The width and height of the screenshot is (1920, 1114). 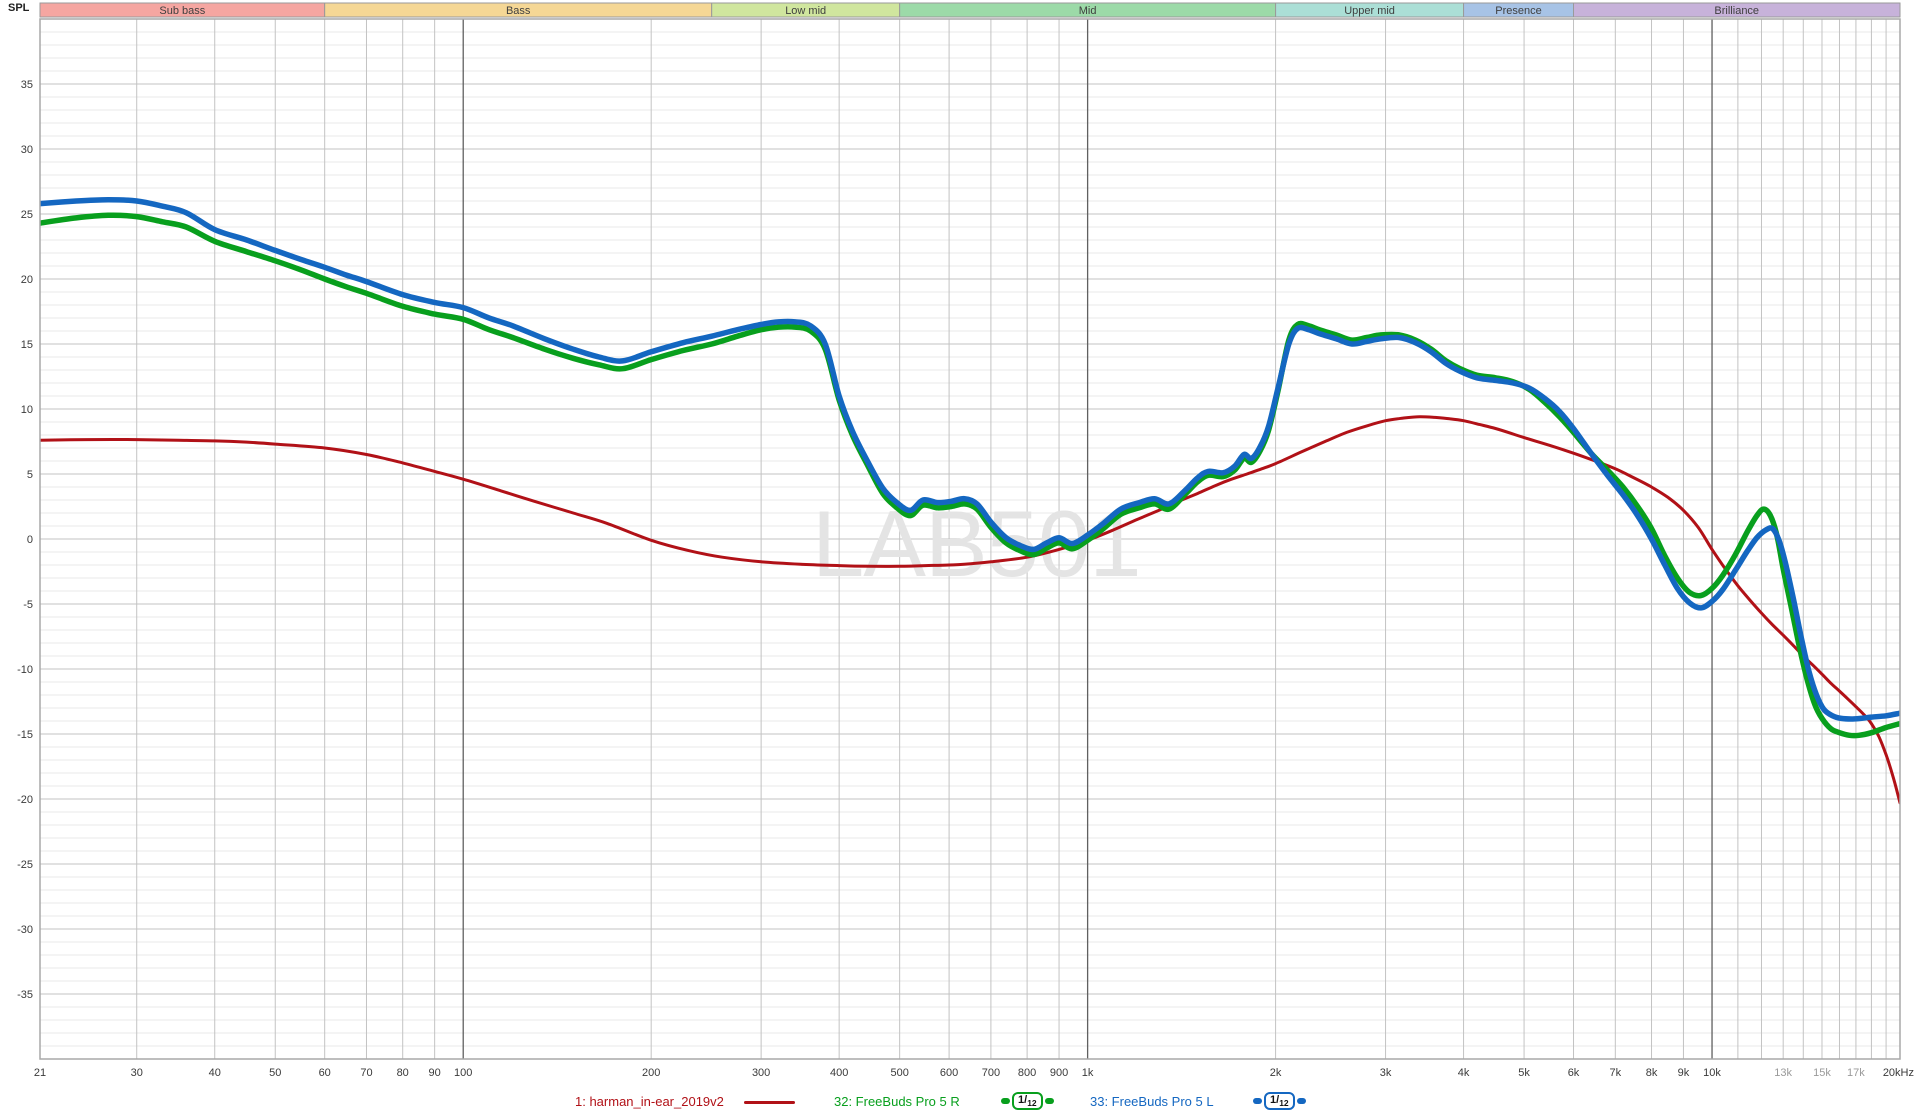 What do you see at coordinates (325, 1073) in the screenshot?
I see `x-tick-label: 60` at bounding box center [325, 1073].